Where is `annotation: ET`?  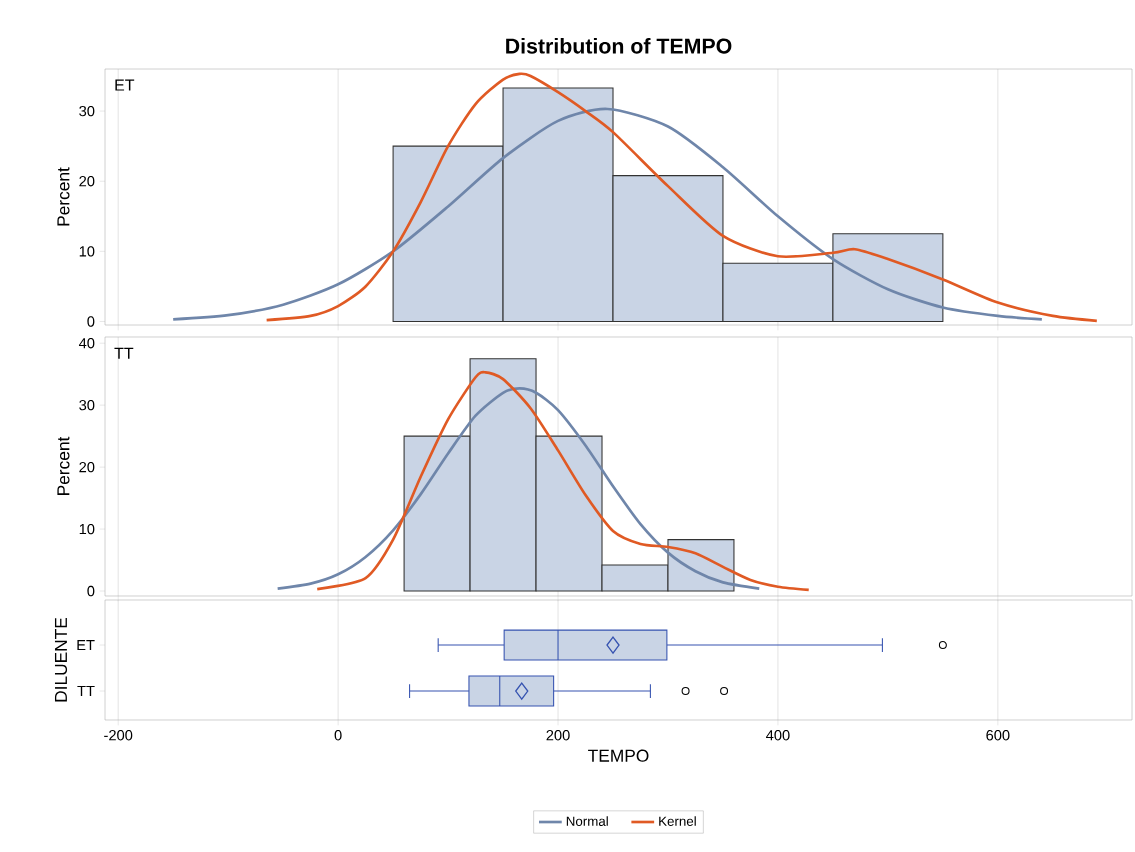 annotation: ET is located at coordinates (125, 85).